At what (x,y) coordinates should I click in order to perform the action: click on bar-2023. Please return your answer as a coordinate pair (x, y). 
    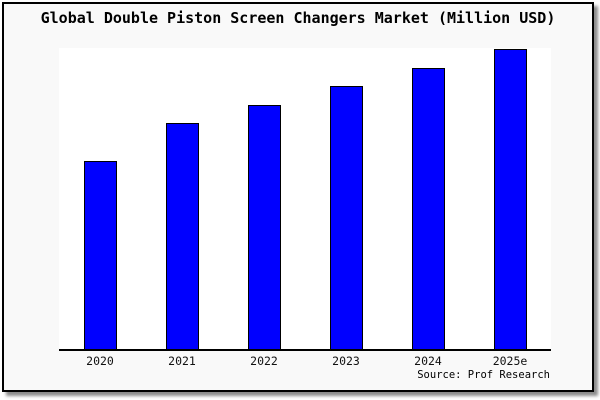
    Looking at the image, I should click on (346, 217).